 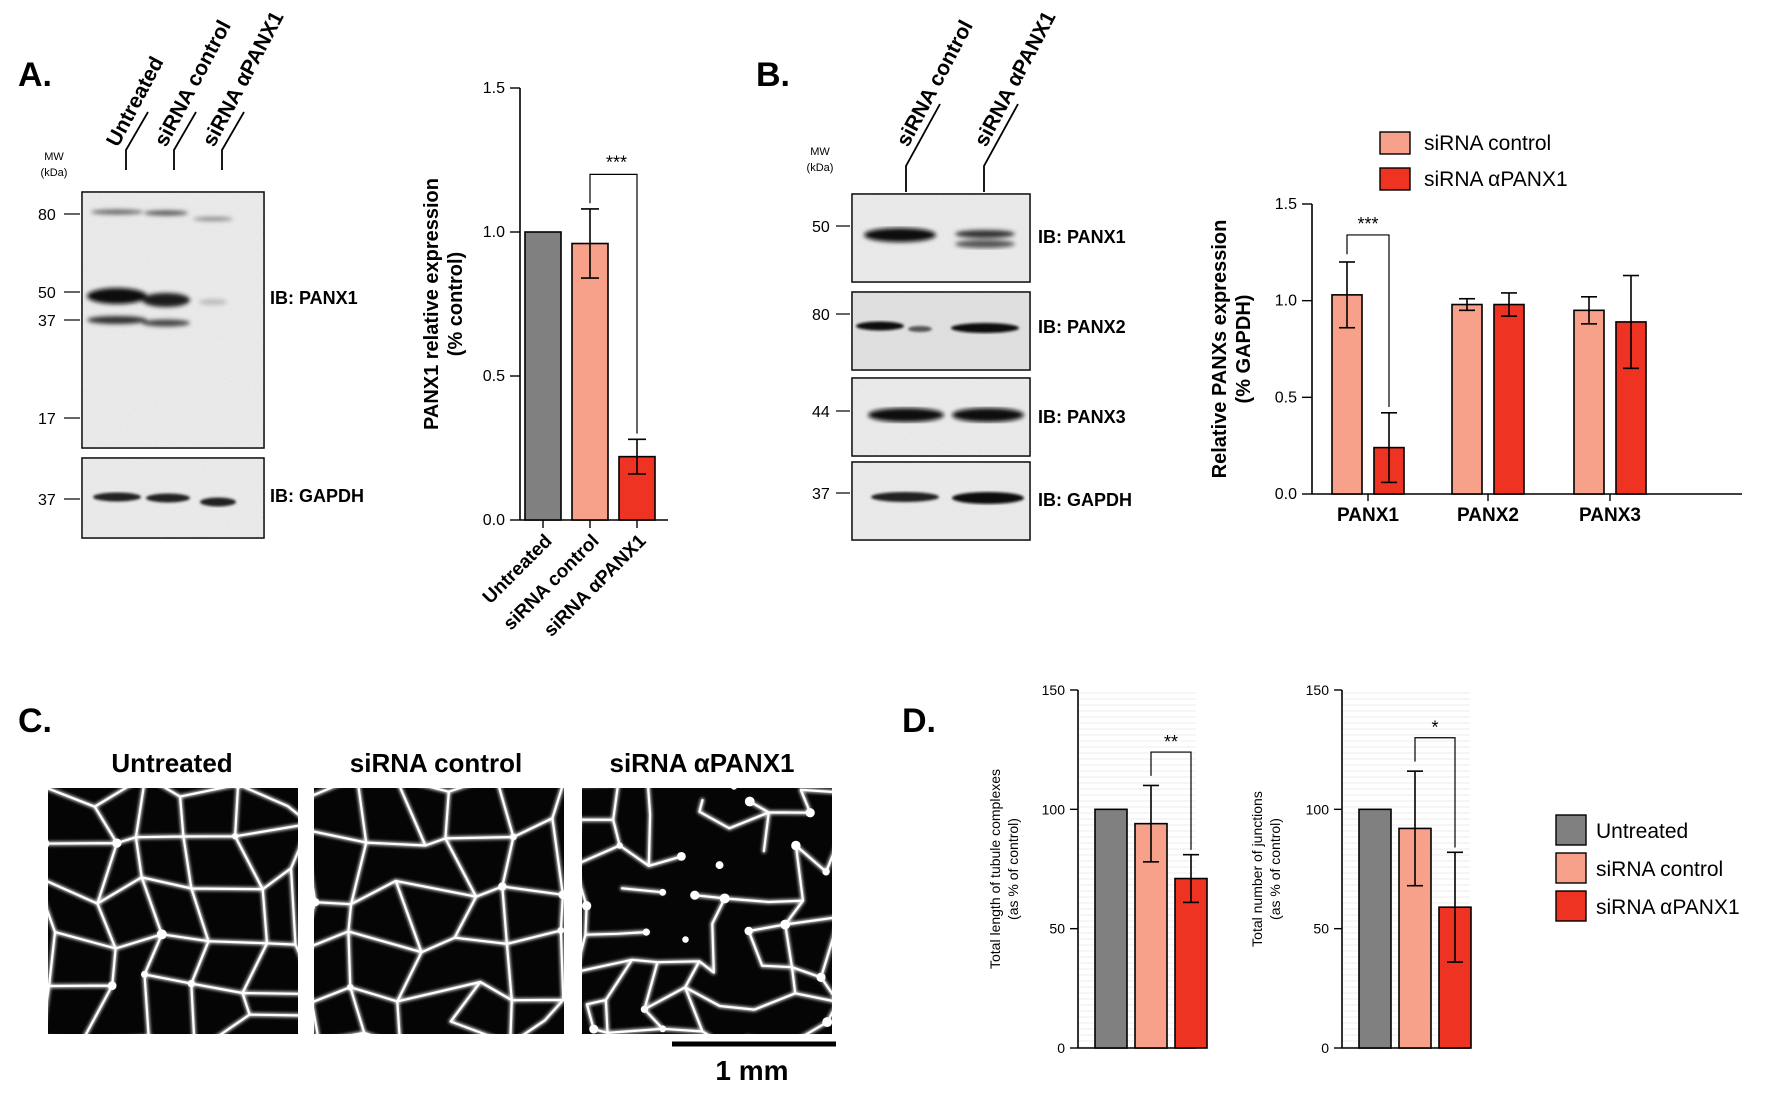 I want to click on lane-label-b-sirna-apanx1: siRNA αPANX1, so click(x=1015, y=78).